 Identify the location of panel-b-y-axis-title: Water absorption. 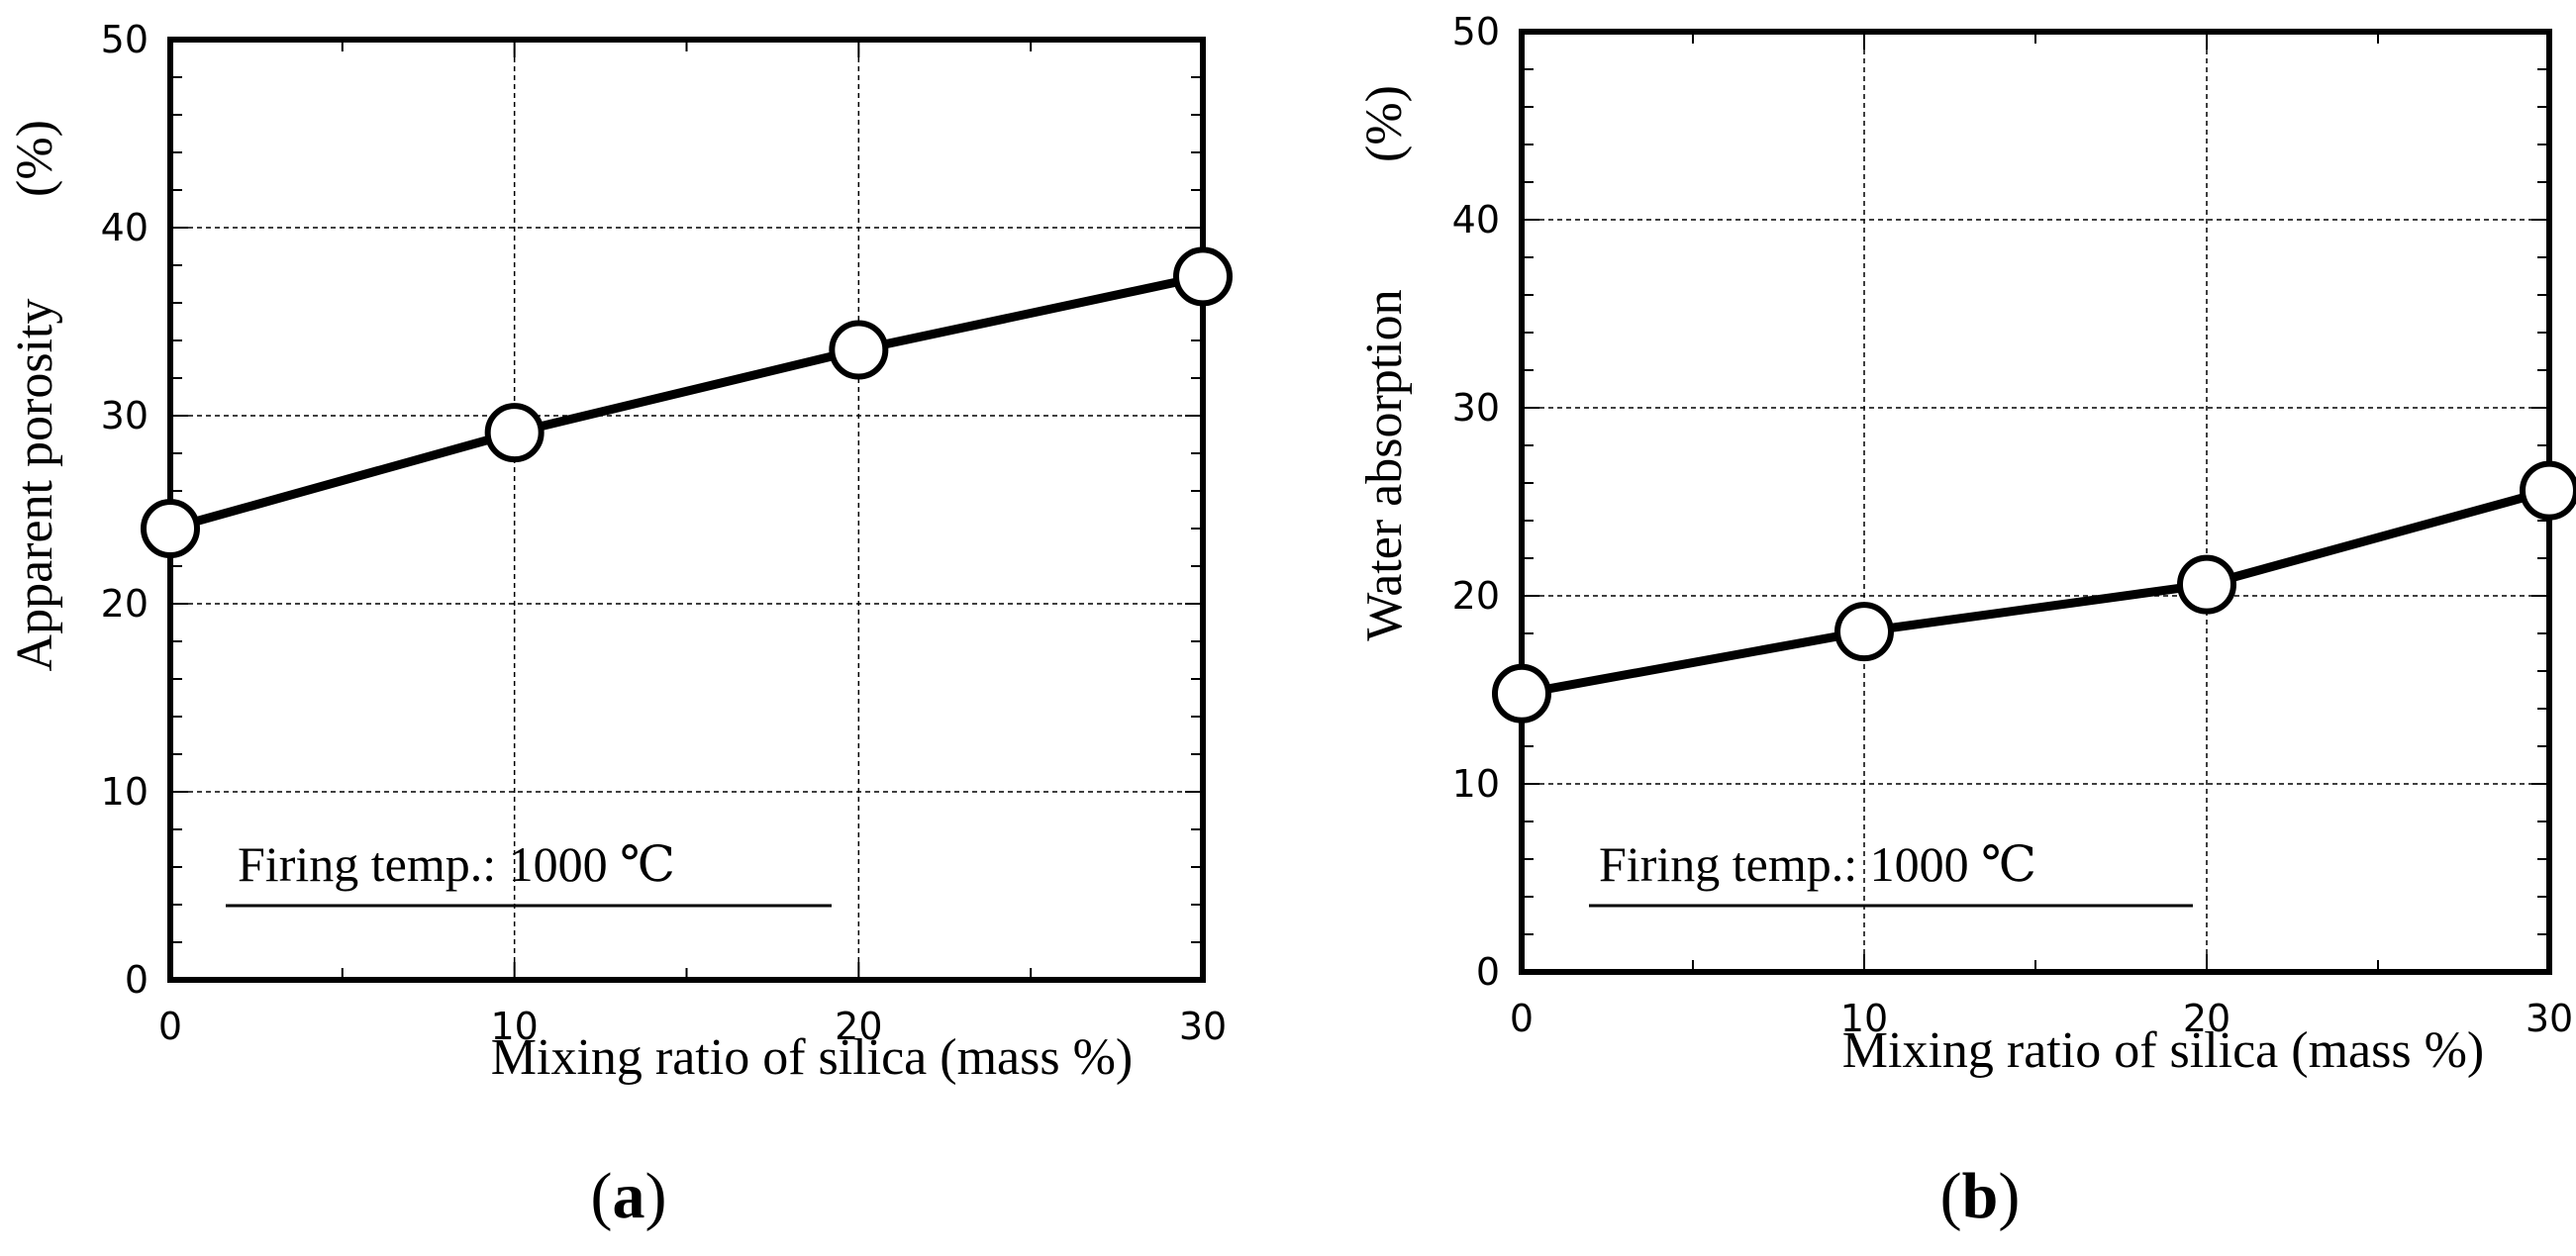
(1385, 464).